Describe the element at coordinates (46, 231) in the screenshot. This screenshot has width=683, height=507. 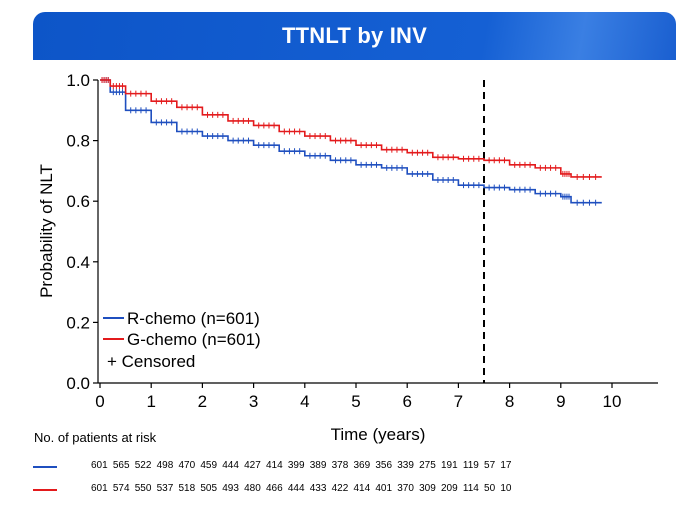
I see `y-axis-label: Probability of NLT` at that location.